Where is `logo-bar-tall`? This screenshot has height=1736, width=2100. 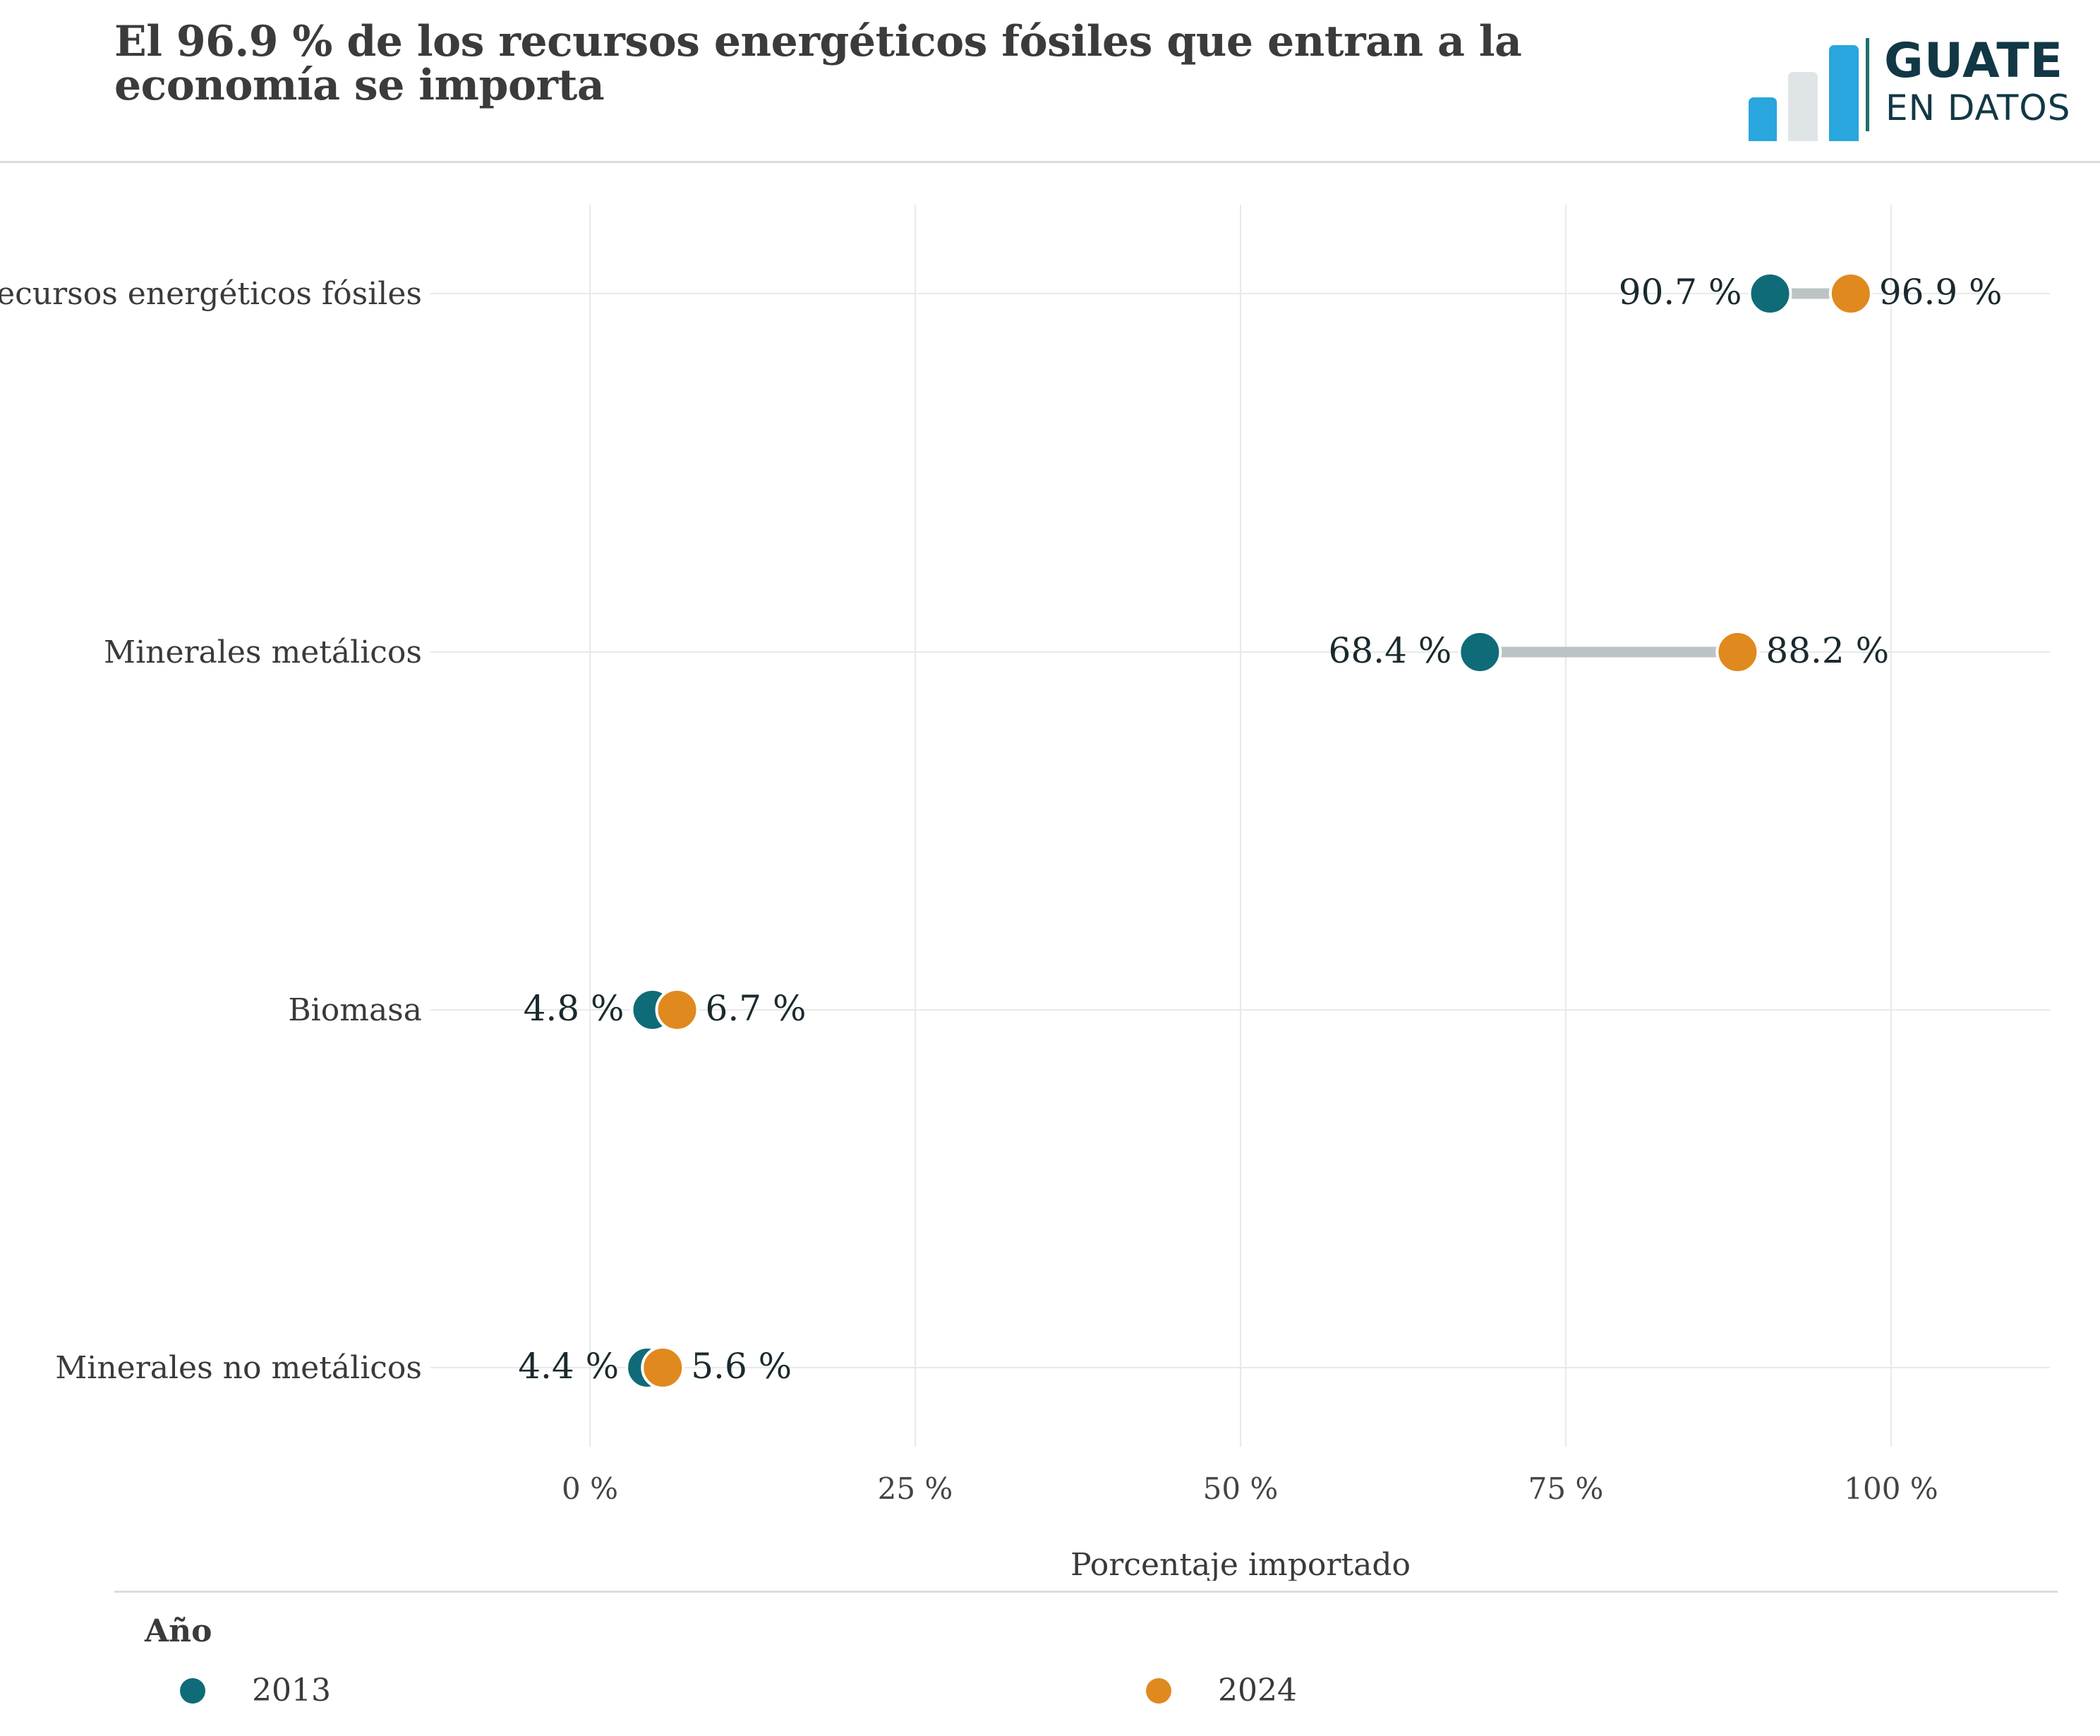 logo-bar-tall is located at coordinates (1844, 93).